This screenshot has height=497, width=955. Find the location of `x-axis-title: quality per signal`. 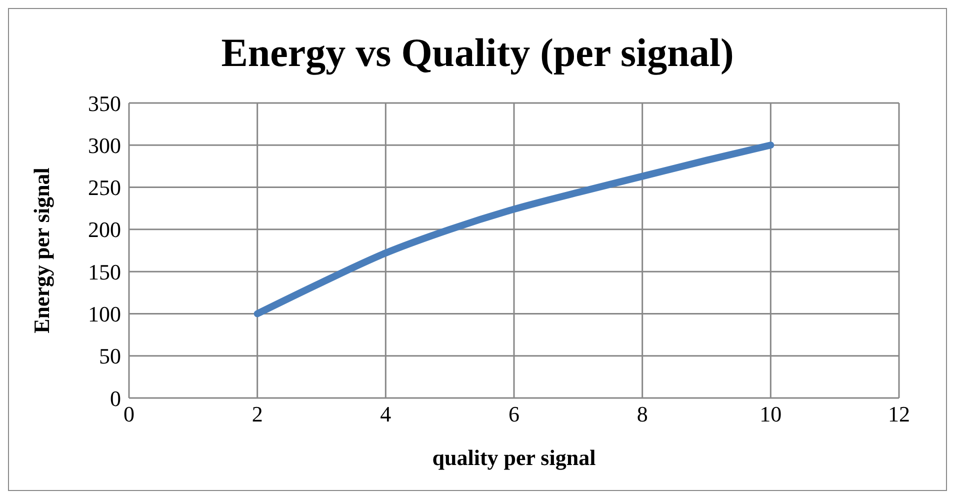

x-axis-title: quality per signal is located at coordinates (514, 457).